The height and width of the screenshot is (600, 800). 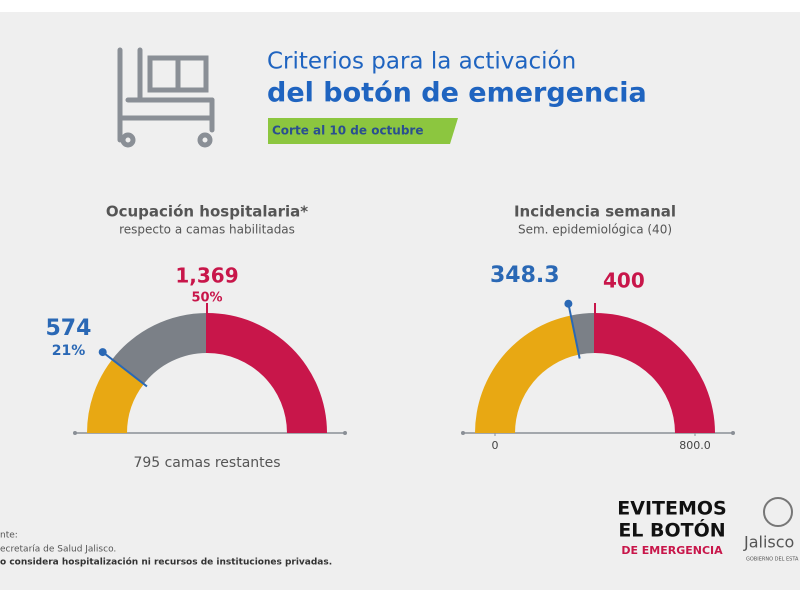 What do you see at coordinates (595, 212) in the screenshot?
I see `gauge-title: Incidencia semanal` at bounding box center [595, 212].